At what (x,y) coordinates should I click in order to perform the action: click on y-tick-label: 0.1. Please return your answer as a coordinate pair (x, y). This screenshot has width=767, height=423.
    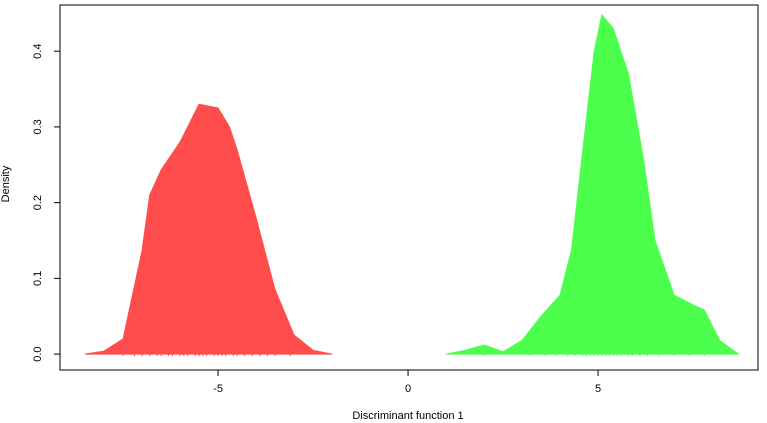
    Looking at the image, I should click on (38, 278).